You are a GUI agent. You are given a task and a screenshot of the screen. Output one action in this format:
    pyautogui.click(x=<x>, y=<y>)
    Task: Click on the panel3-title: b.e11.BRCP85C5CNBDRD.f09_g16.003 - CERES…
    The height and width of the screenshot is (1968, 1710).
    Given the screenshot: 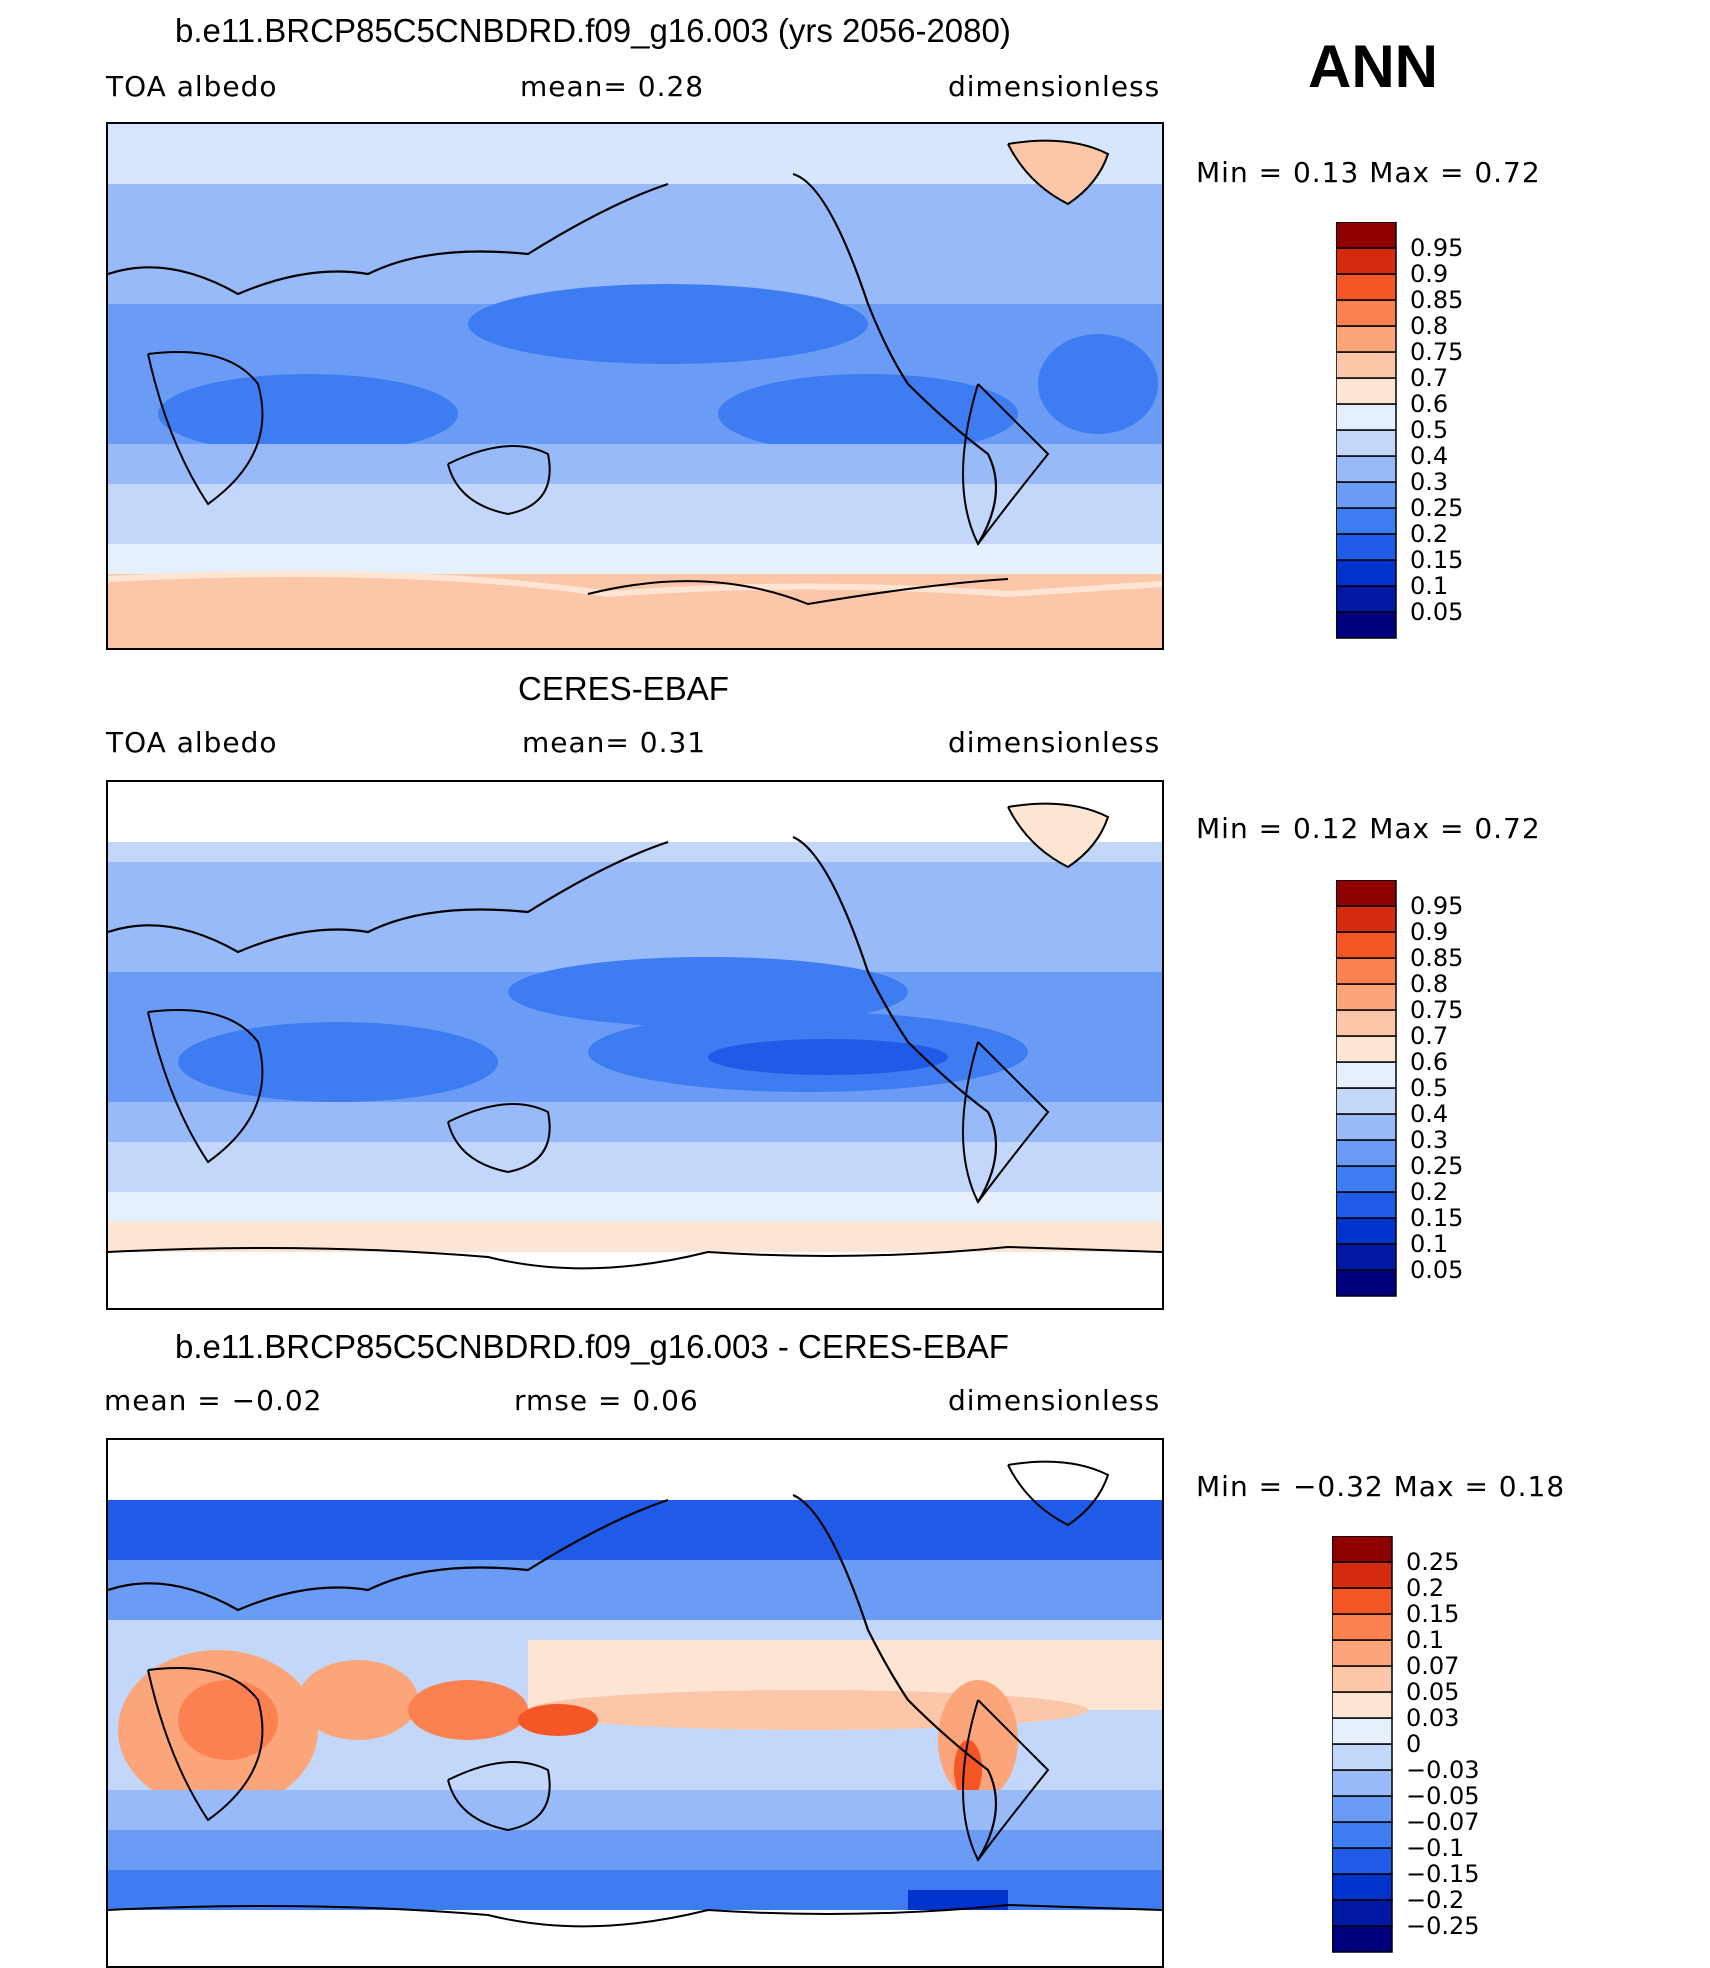 What is the action you would take?
    pyautogui.click(x=592, y=1346)
    